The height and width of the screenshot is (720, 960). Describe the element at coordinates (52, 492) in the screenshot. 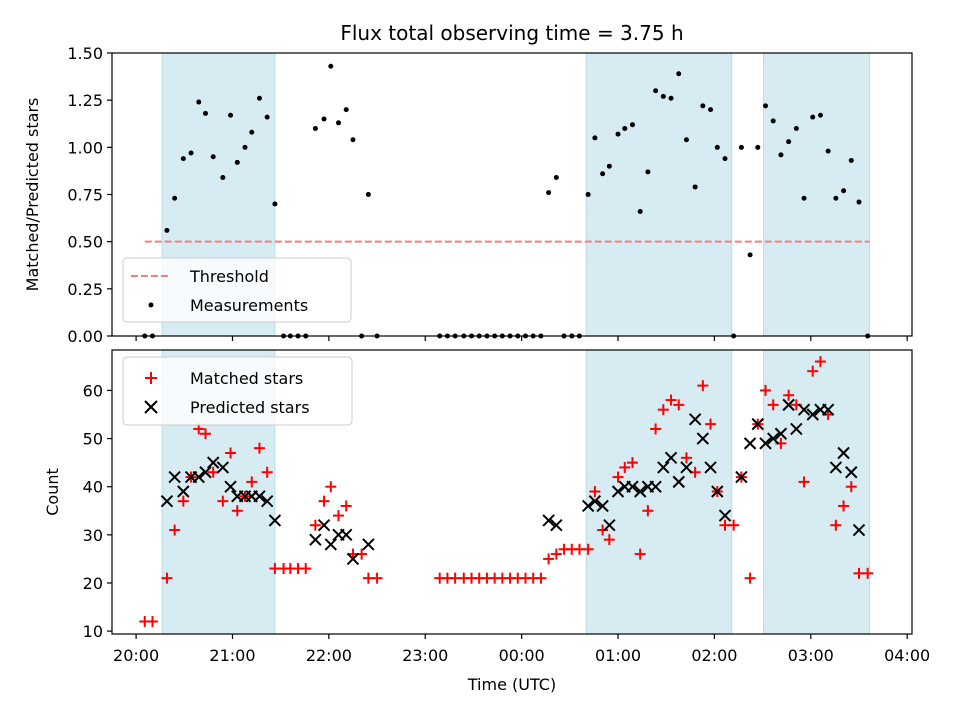

I see `count-y-axis-label: Count` at that location.